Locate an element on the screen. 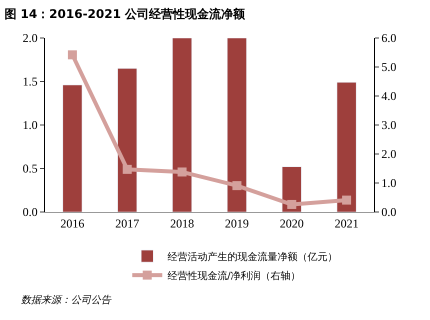 The width and height of the screenshot is (430, 320). x-tick-label: 2020 is located at coordinates (292, 223).